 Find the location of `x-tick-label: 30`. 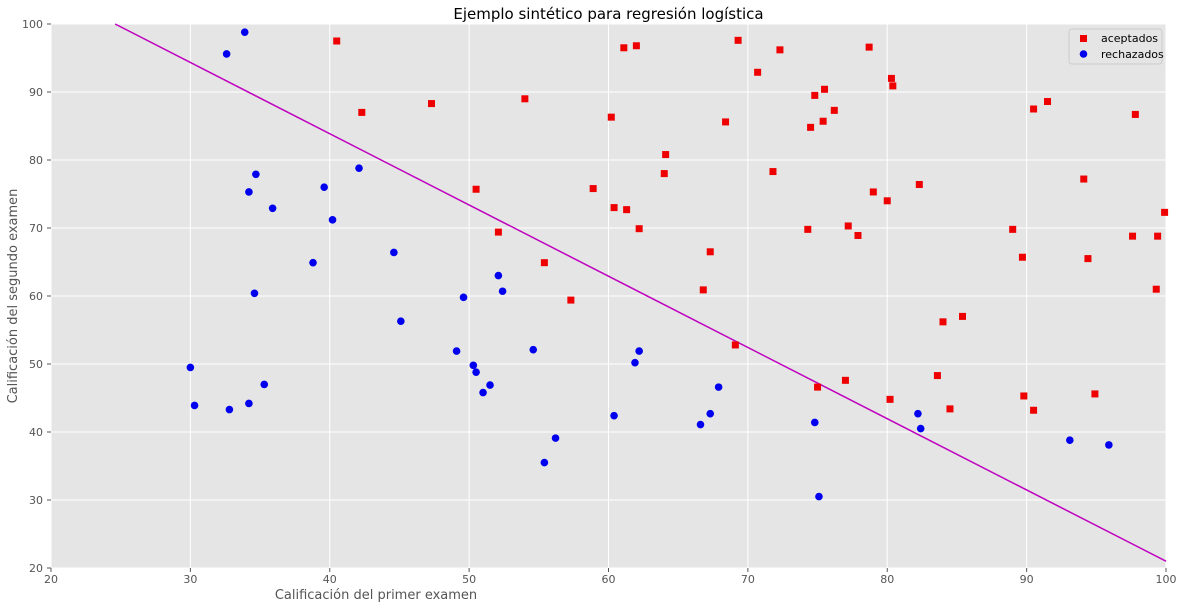

x-tick-label: 30 is located at coordinates (190, 579).